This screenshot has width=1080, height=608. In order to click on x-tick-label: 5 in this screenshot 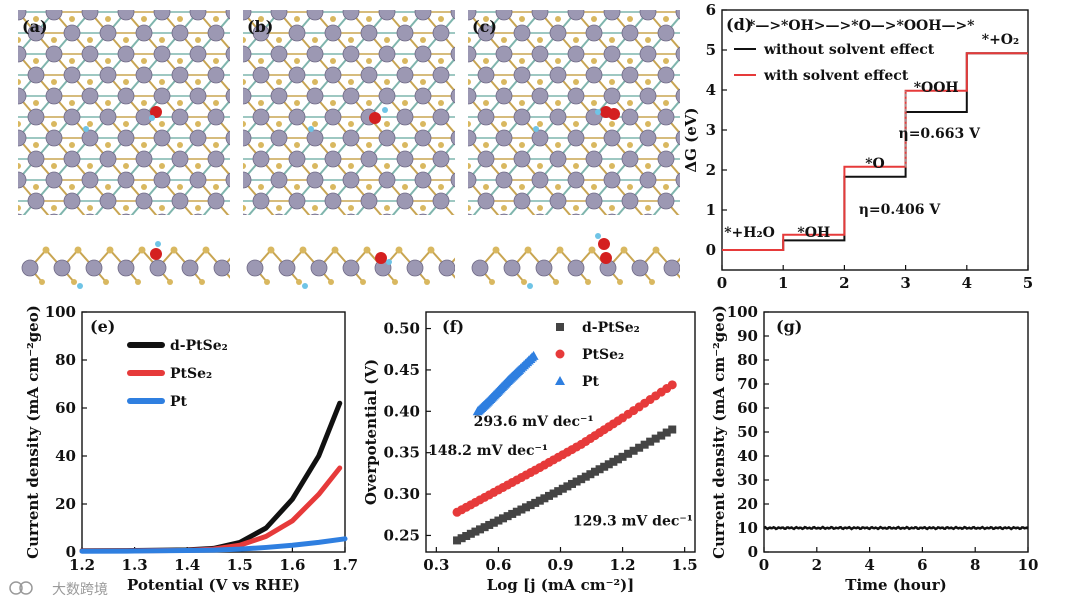, I will do `click(1028, 283)`.